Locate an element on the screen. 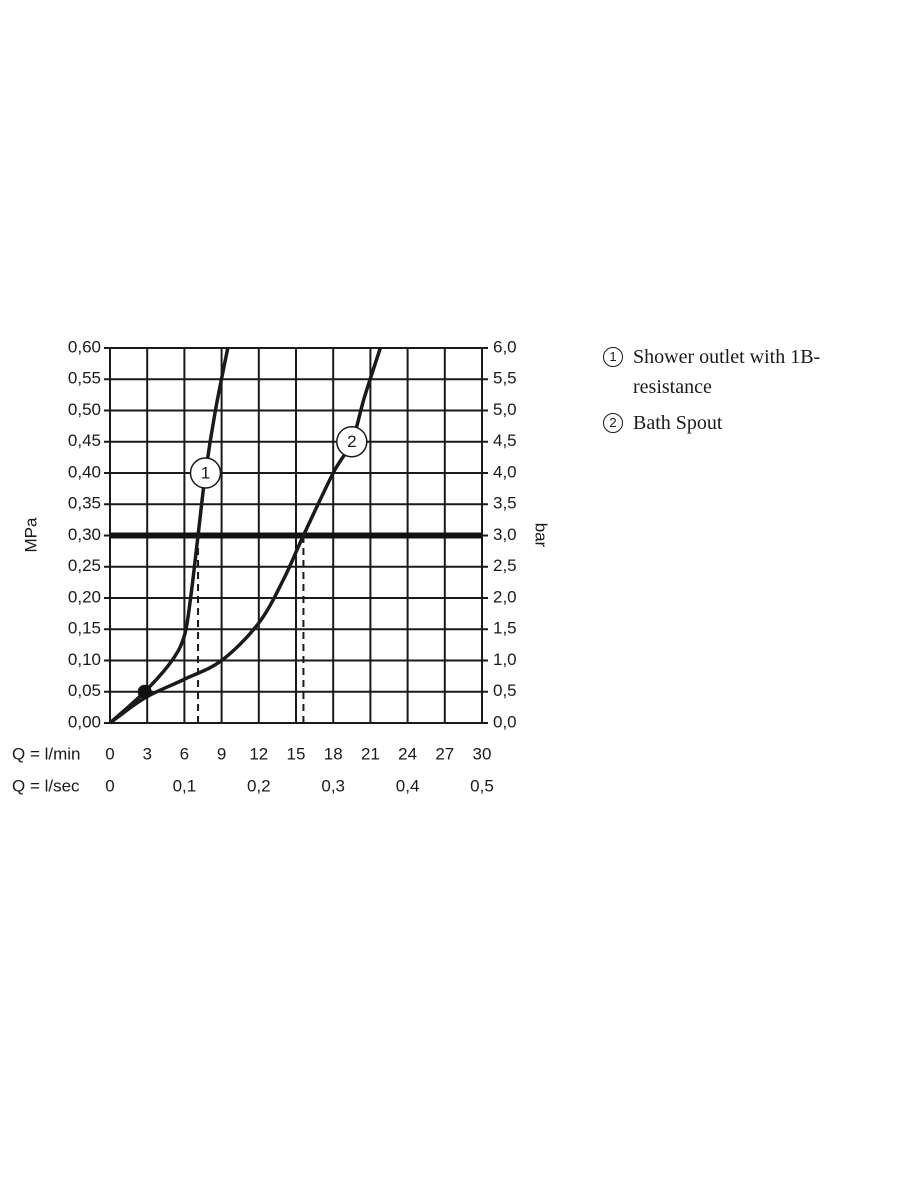 Image resolution: width=900 pixels, height=1200 pixels. y-tick-label: 0,50 is located at coordinates (84, 409).